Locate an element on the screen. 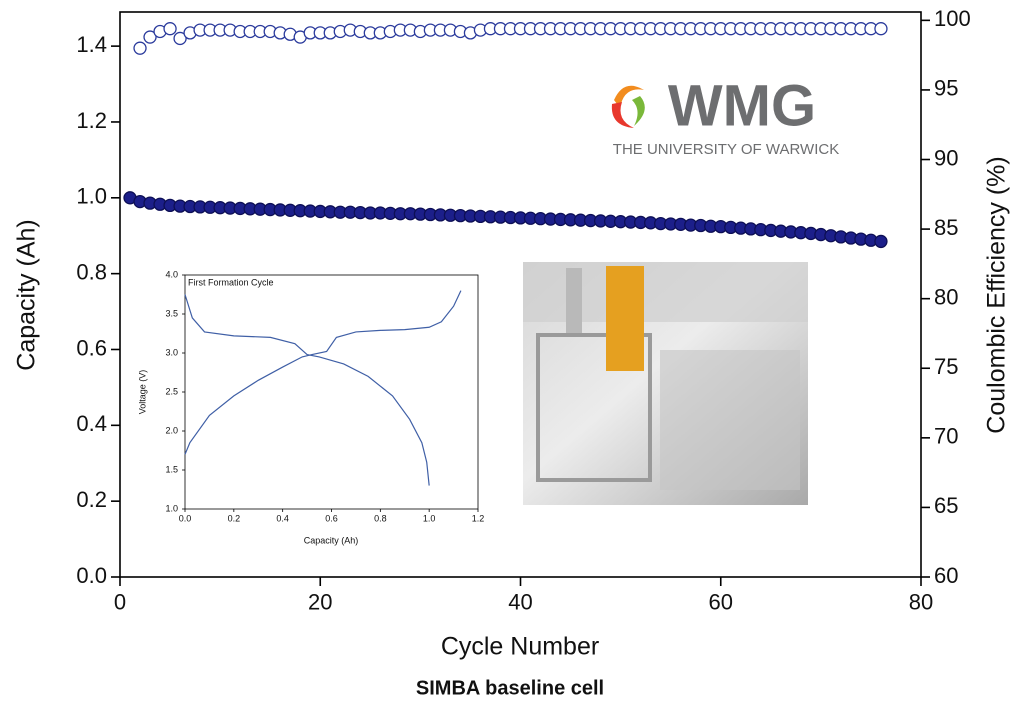 The image size is (1019, 701). y2-tick-label: 65 is located at coordinates (946, 505).